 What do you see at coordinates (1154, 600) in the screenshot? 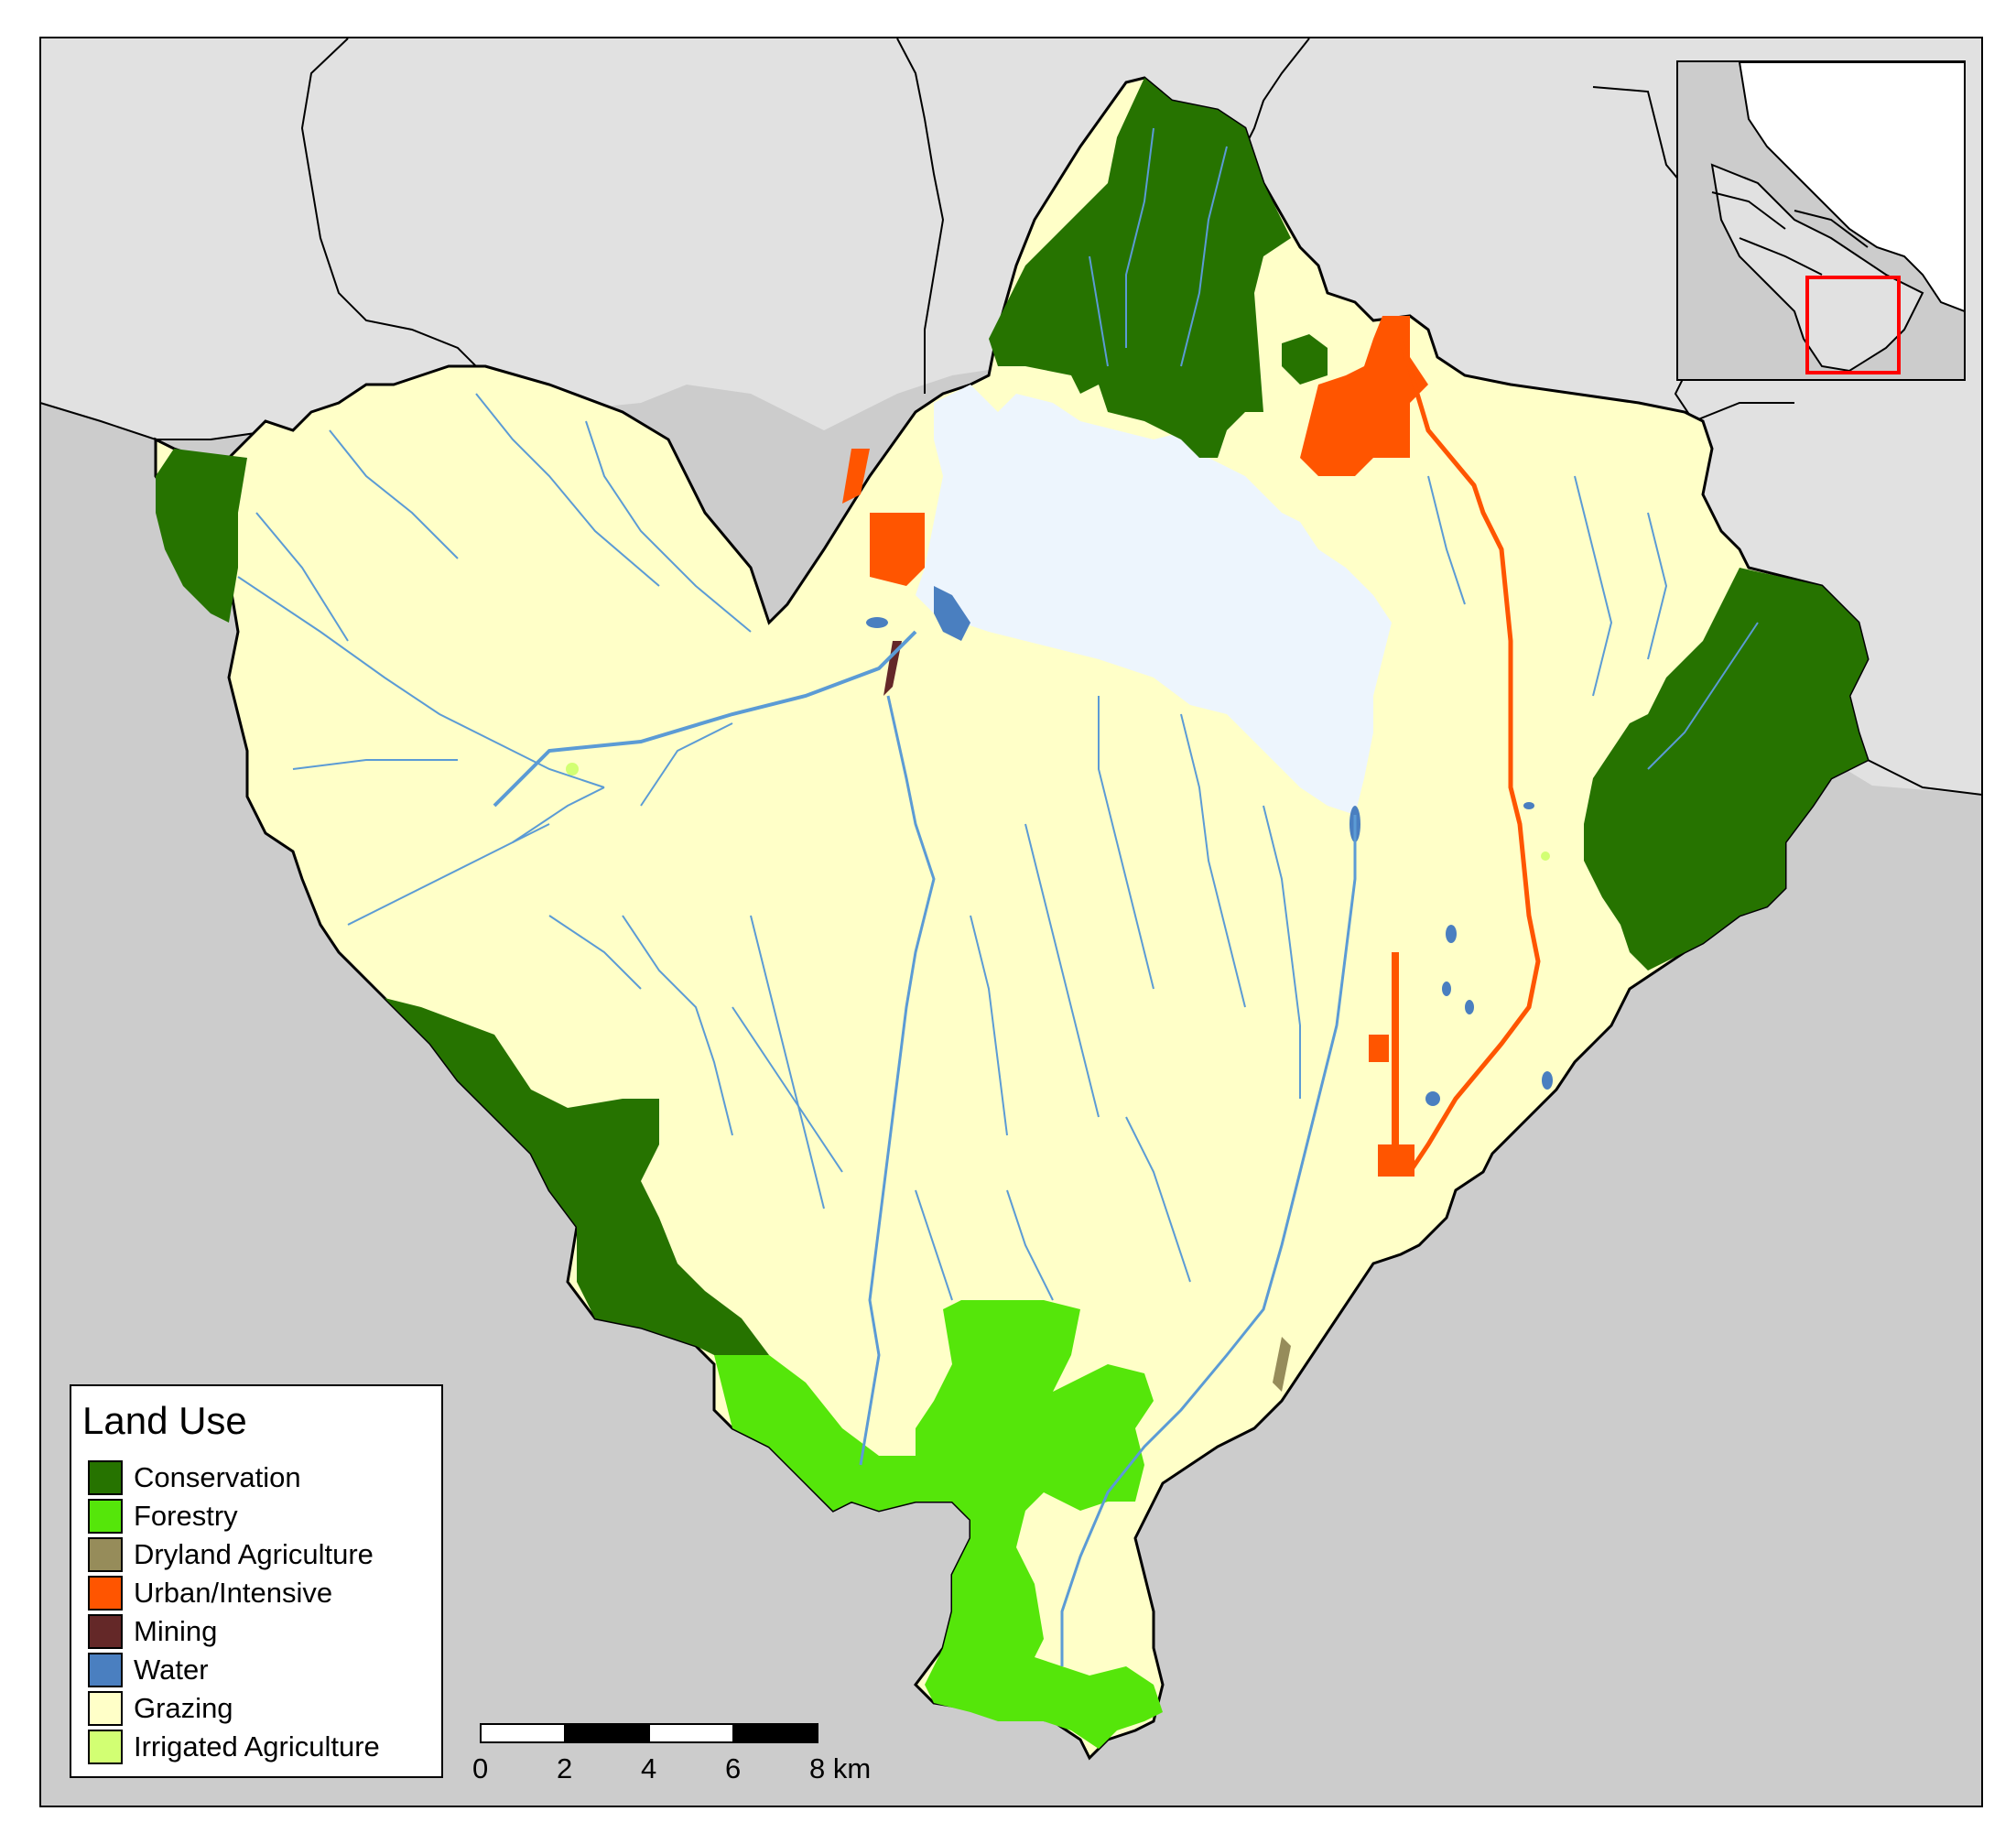
I see `reservoir` at bounding box center [1154, 600].